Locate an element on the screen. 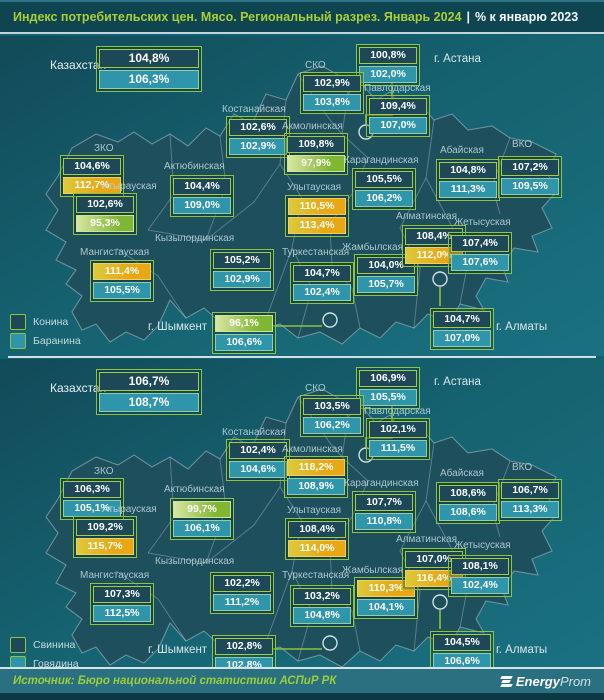  legend-item-mutton: Баранина is located at coordinates (45, 340).